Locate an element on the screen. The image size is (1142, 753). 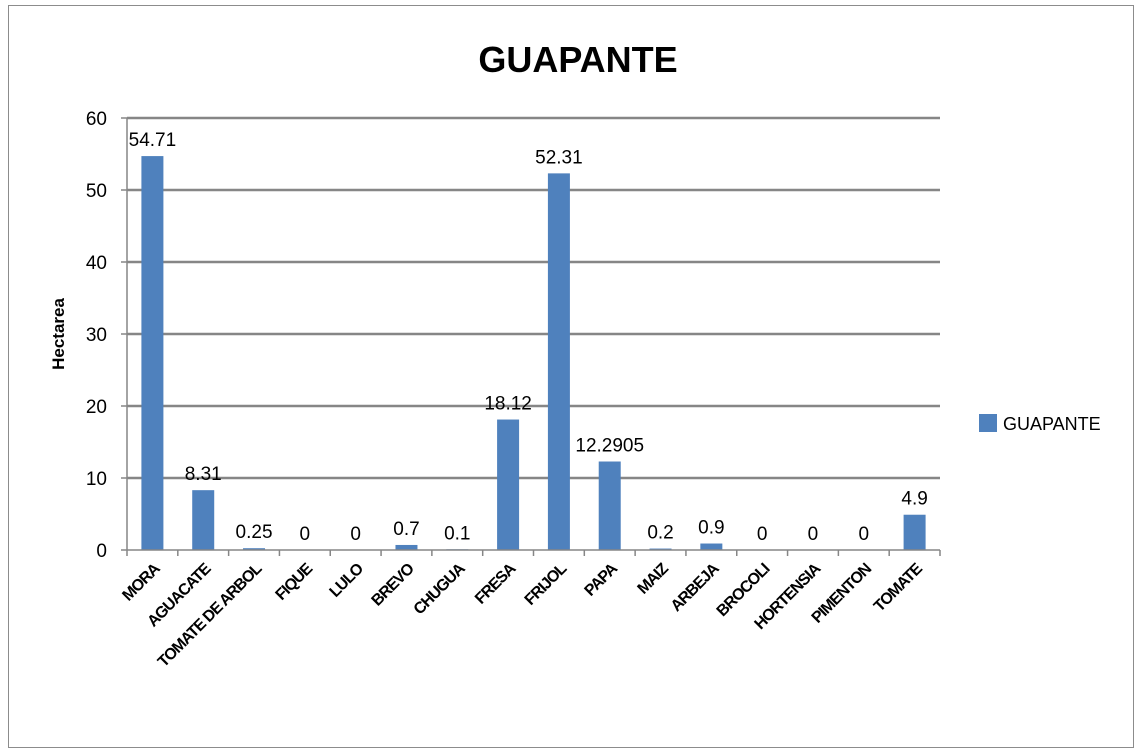
data-label: 0.1 is located at coordinates (457, 533).